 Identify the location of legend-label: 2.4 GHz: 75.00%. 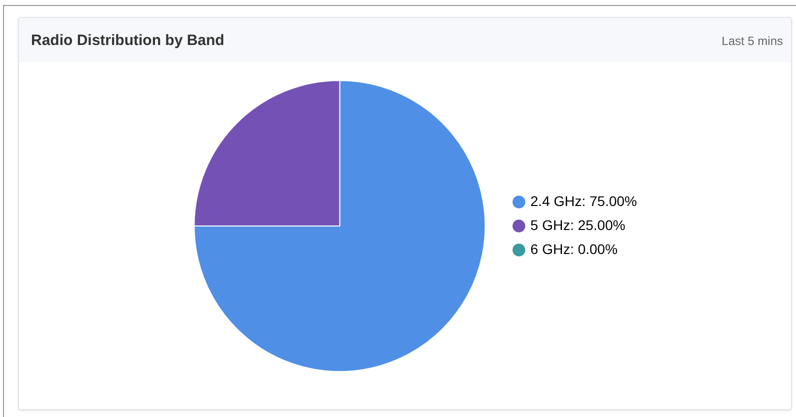
(584, 200).